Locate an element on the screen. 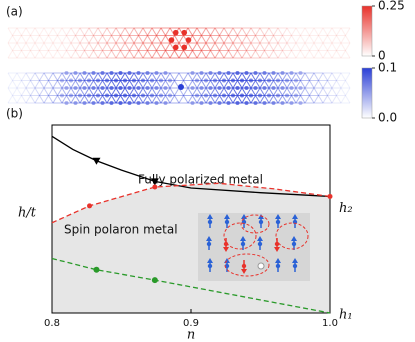  colorbar-tick-label: 0 is located at coordinates (382, 56).